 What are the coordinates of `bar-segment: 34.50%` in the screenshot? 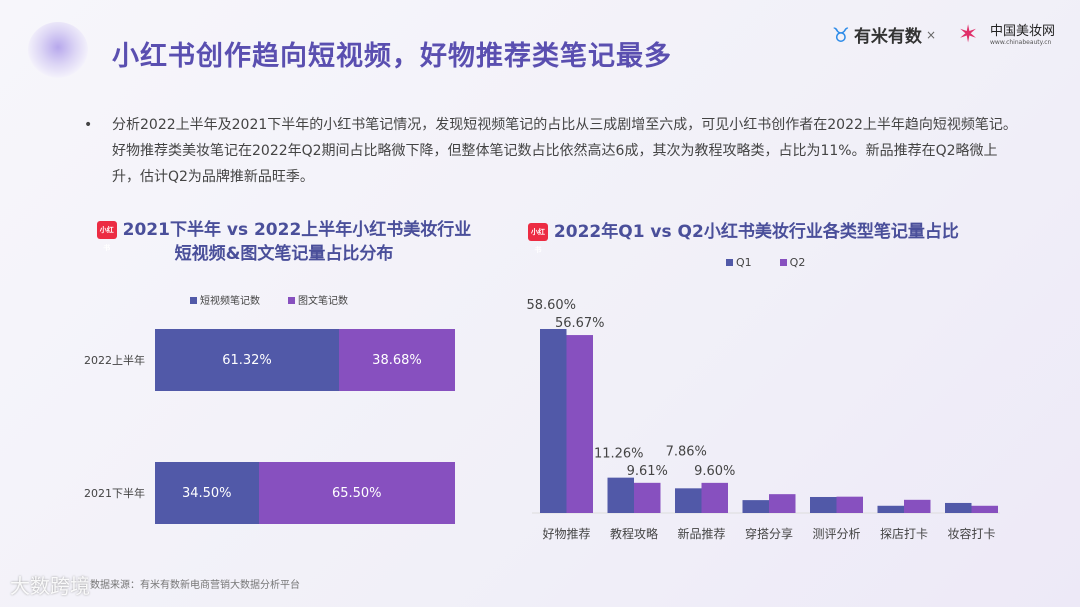 It's located at (207, 493).